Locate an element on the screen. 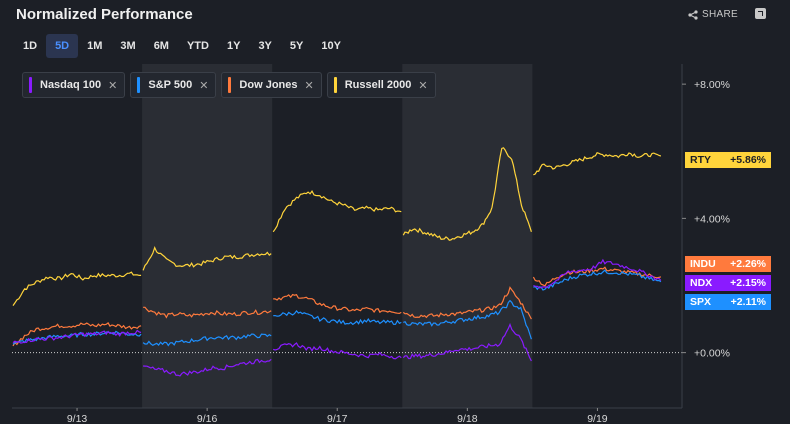  x-tick-label: 9/19 is located at coordinates (597, 418).